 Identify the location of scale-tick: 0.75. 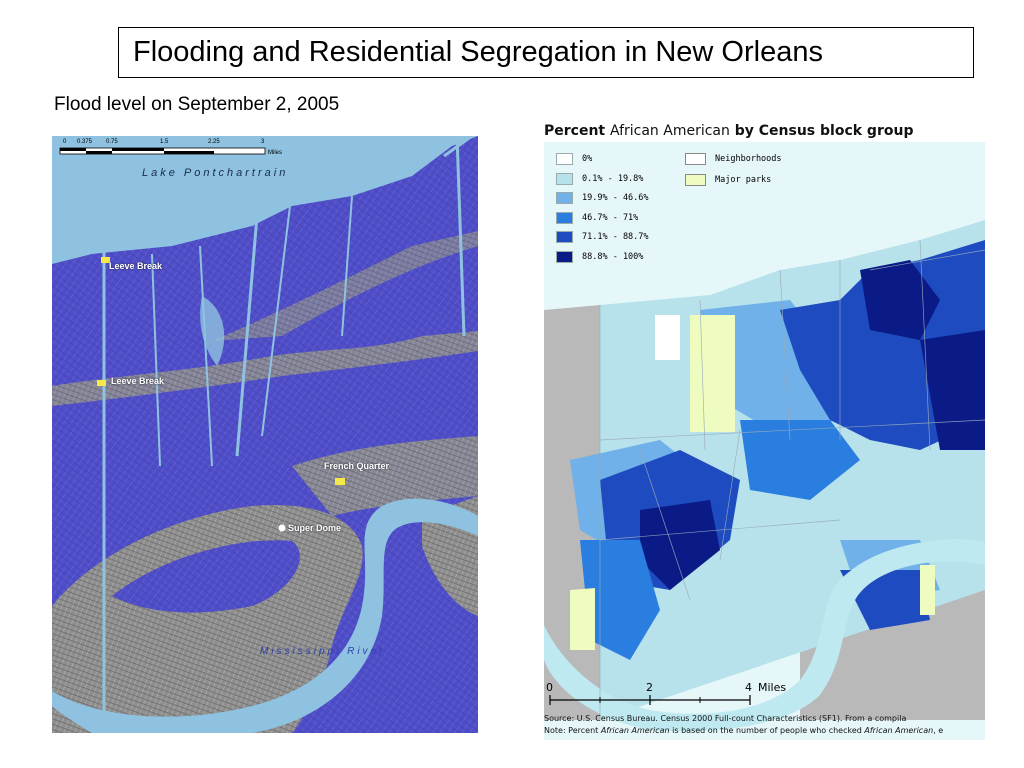
(112, 142).